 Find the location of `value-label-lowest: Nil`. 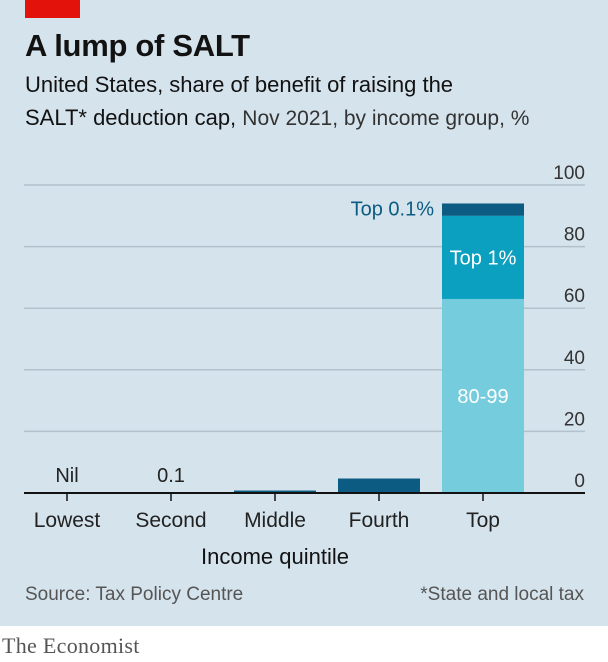

value-label-lowest: Nil is located at coordinates (66, 476).